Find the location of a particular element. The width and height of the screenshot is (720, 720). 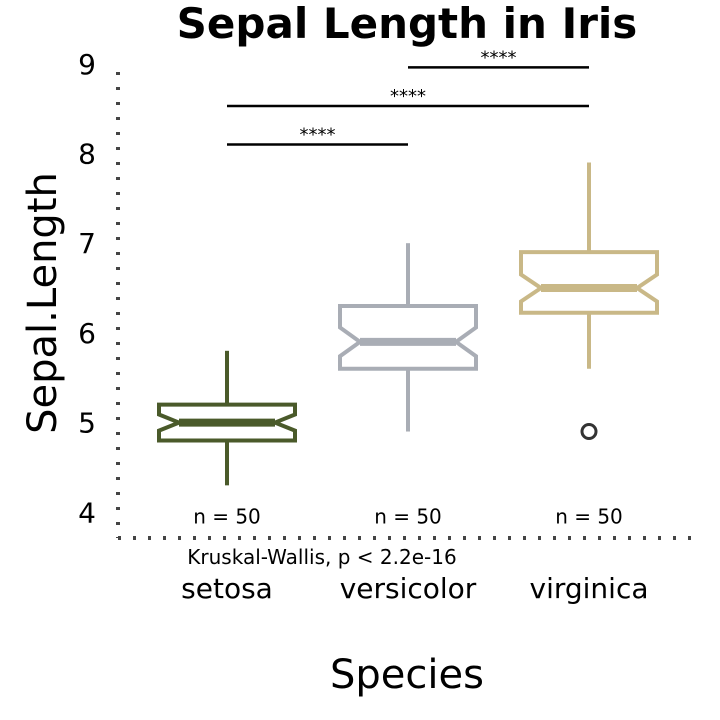

significance-annotations: **** **** **** is located at coordinates (408, 96).